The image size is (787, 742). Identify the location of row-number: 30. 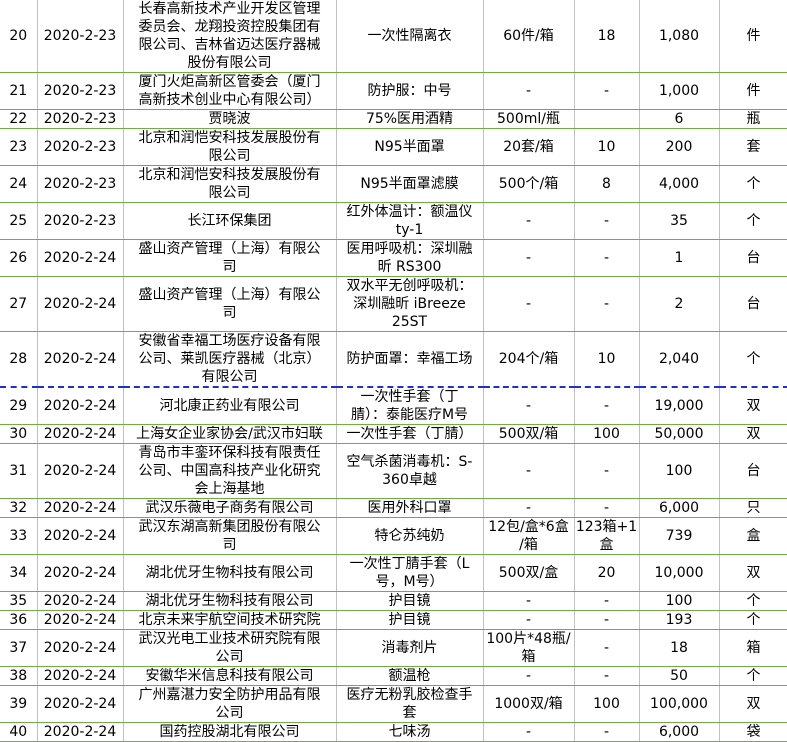
(19, 434).